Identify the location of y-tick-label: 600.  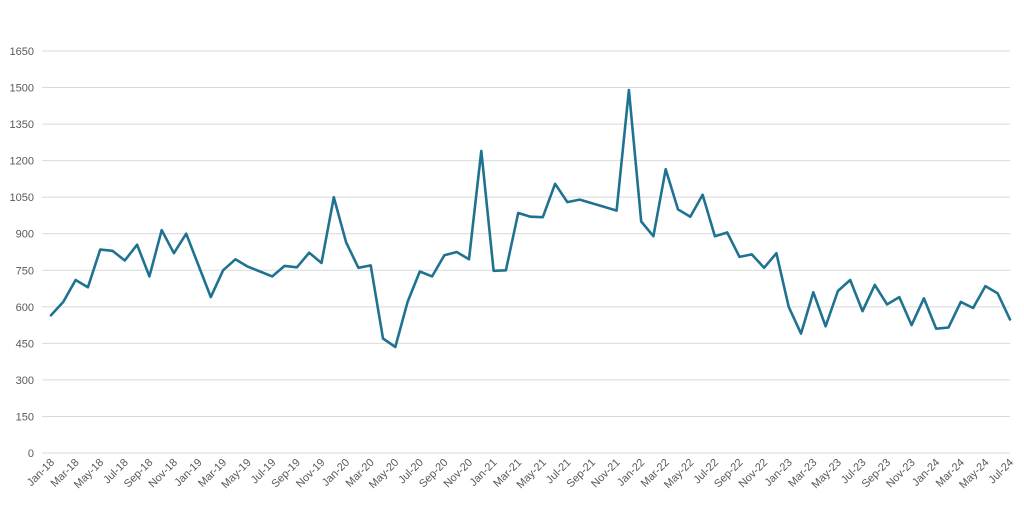
(25, 308).